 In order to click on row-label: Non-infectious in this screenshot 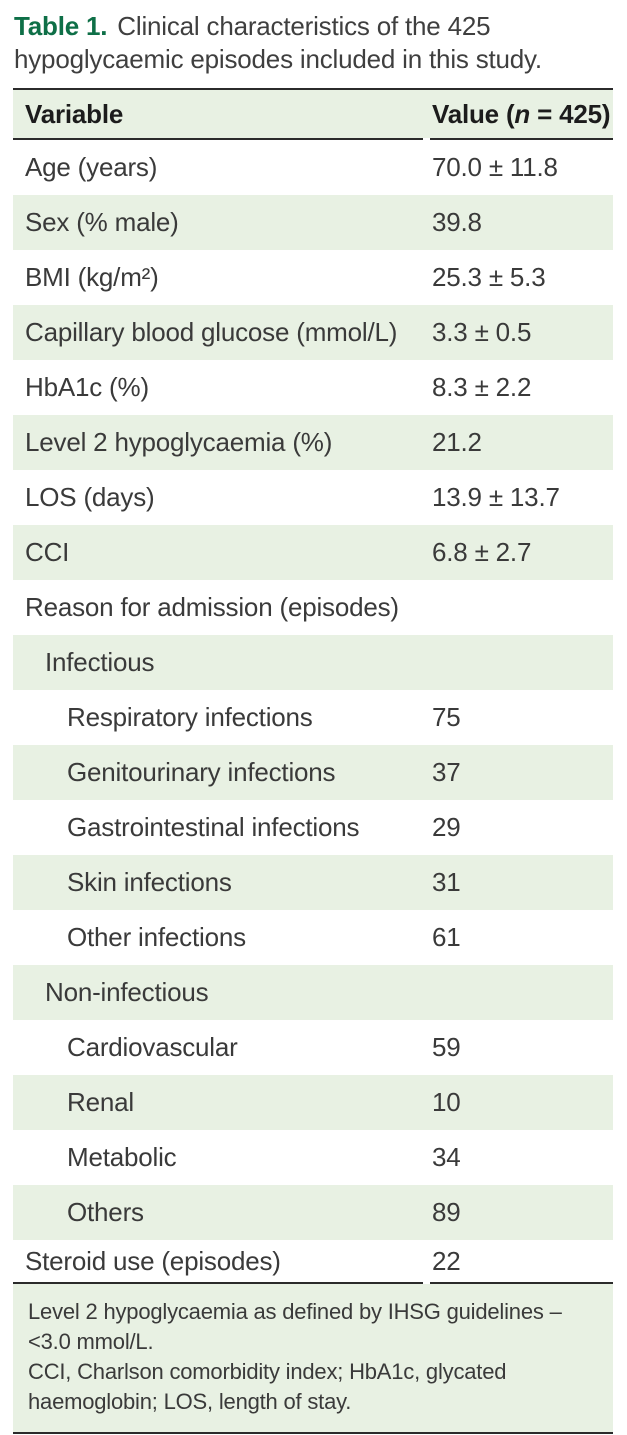, I will do `click(127, 992)`.